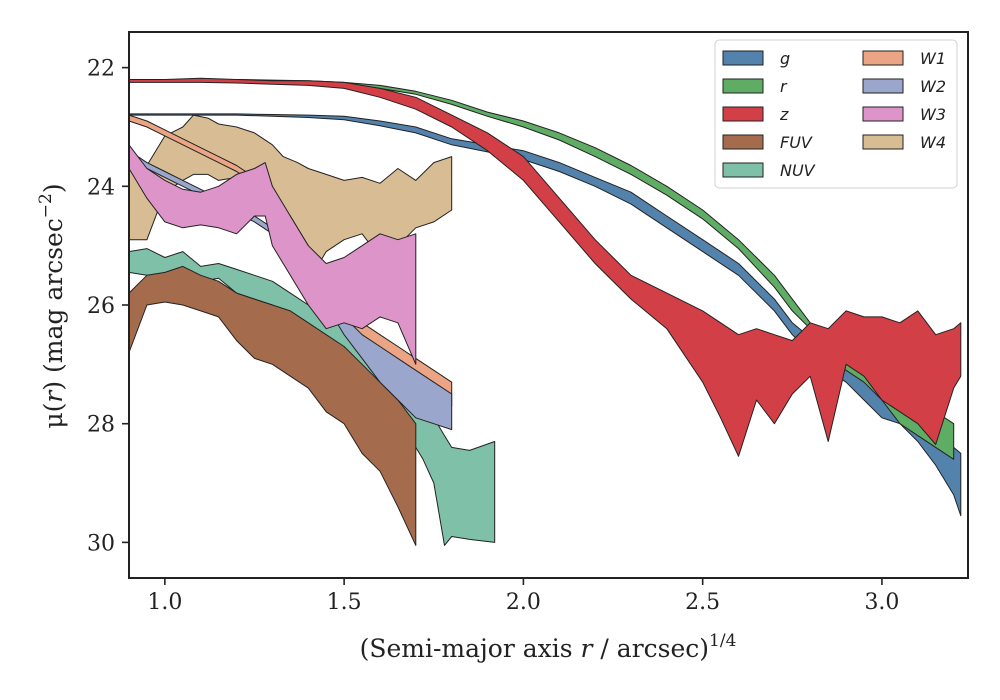 This screenshot has height=700, width=1000. What do you see at coordinates (272, 254) in the screenshot?
I see `band-w3` at bounding box center [272, 254].